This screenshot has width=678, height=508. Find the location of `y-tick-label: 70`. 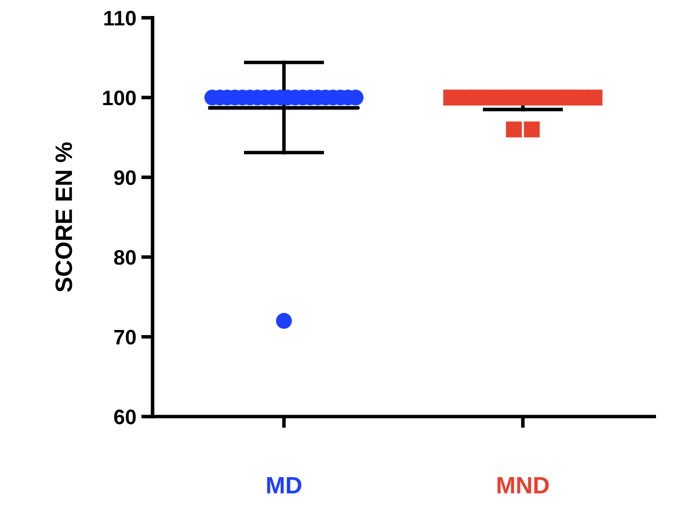

y-tick-label: 70 is located at coordinates (125, 337).